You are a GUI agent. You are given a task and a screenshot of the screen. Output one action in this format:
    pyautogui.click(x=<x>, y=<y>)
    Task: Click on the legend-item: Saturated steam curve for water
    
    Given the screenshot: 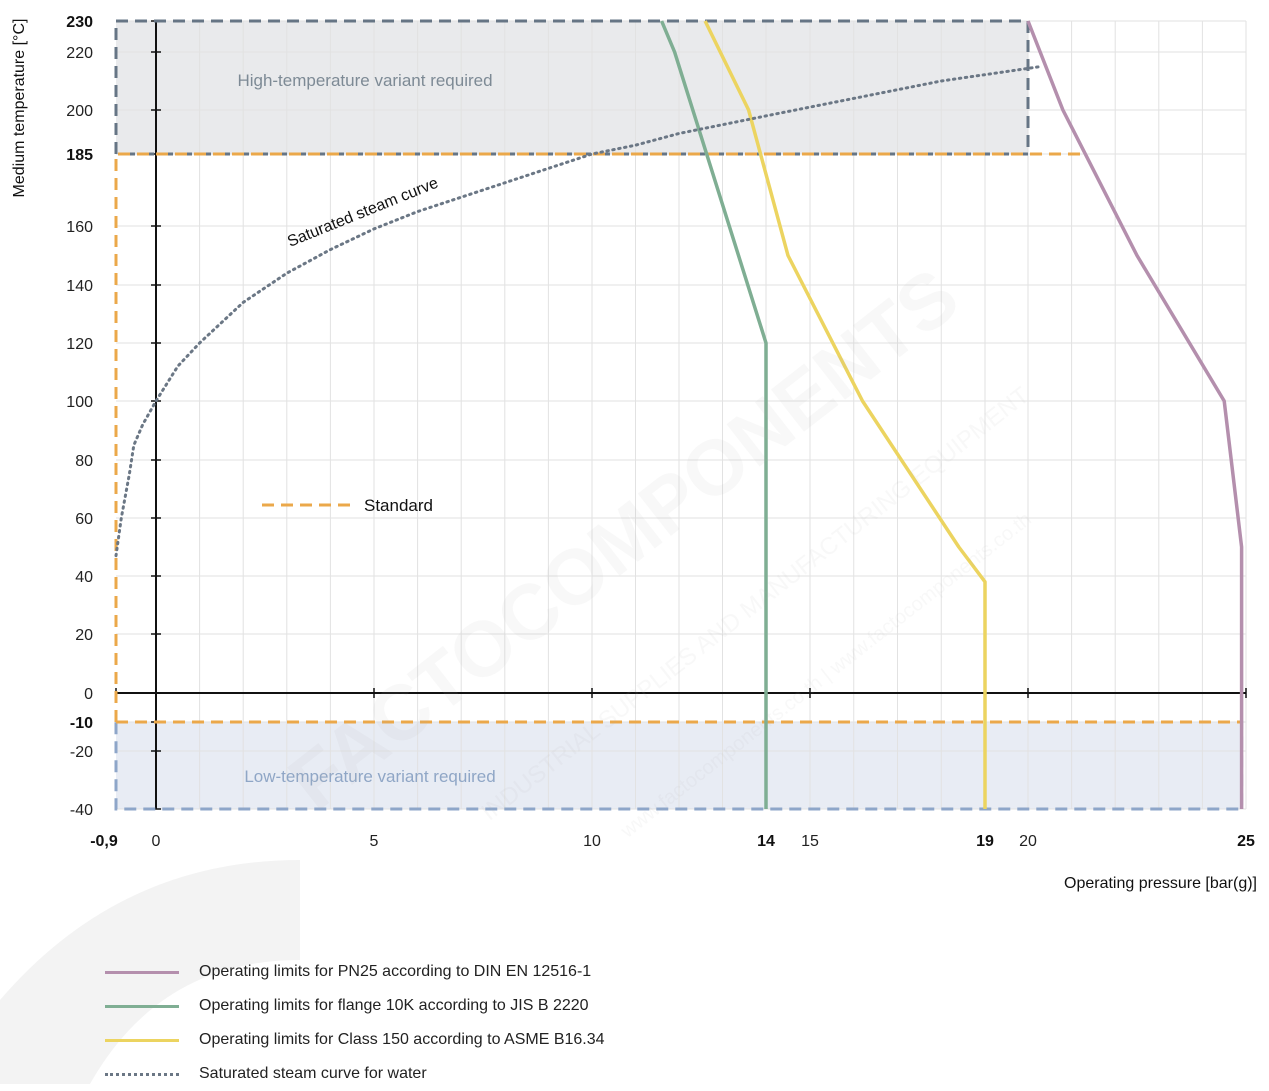 What is the action you would take?
    pyautogui.click(x=355, y=1074)
    